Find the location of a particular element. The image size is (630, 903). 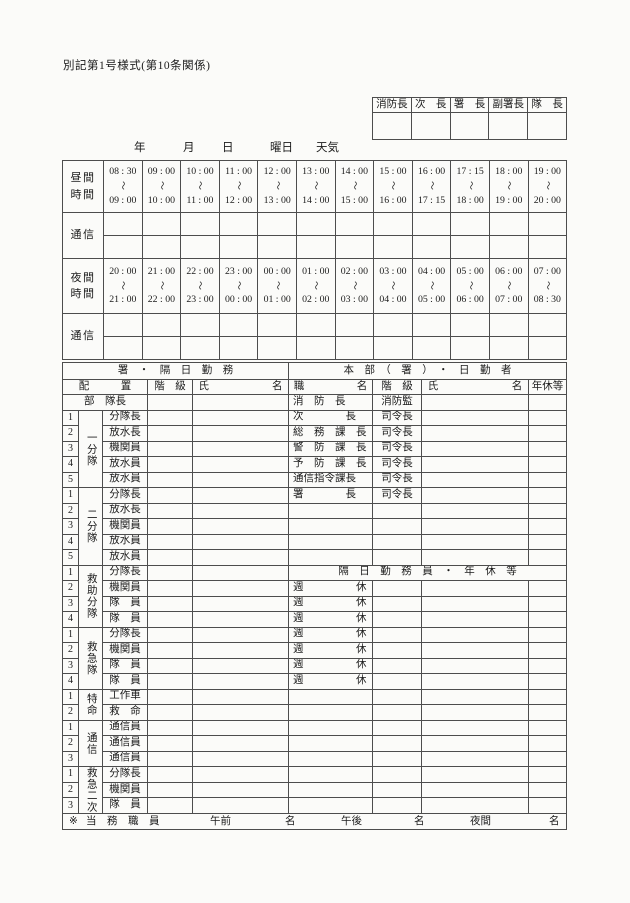

post-entry-cell is located at coordinates (331, 696).